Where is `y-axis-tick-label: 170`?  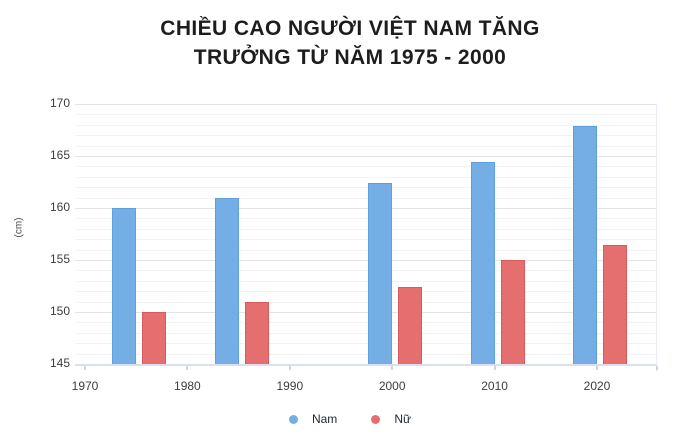 y-axis-tick-label: 170 is located at coordinates (59, 103).